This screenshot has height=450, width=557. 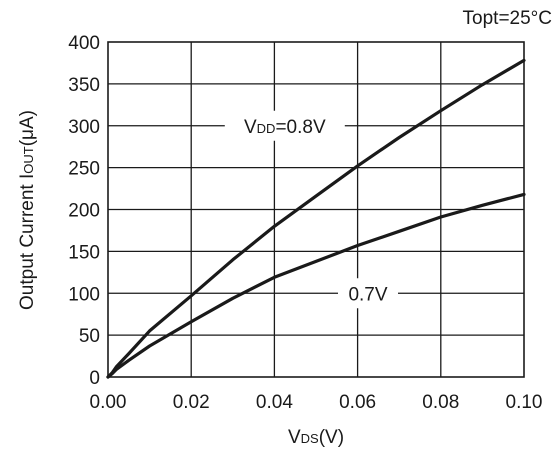 What do you see at coordinates (84, 169) in the screenshot?
I see `y-tick-label: 250` at bounding box center [84, 169].